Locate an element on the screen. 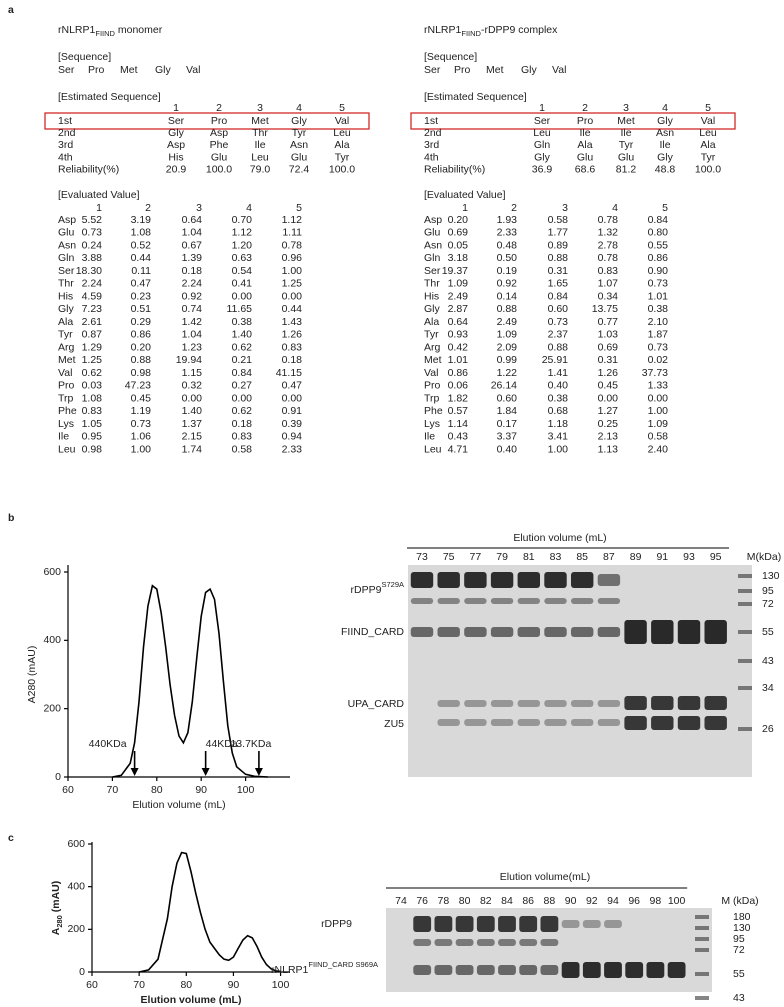 The height and width of the screenshot is (1007, 784). table-cell: 0.87 is located at coordinates (92, 335).